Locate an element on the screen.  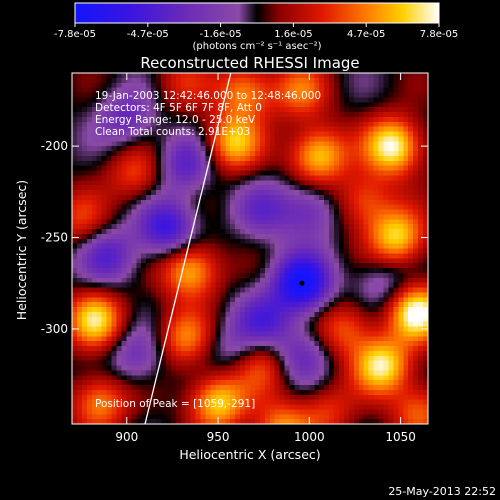
colorbar-tick-label: 7.8e-05 is located at coordinates (439, 34).